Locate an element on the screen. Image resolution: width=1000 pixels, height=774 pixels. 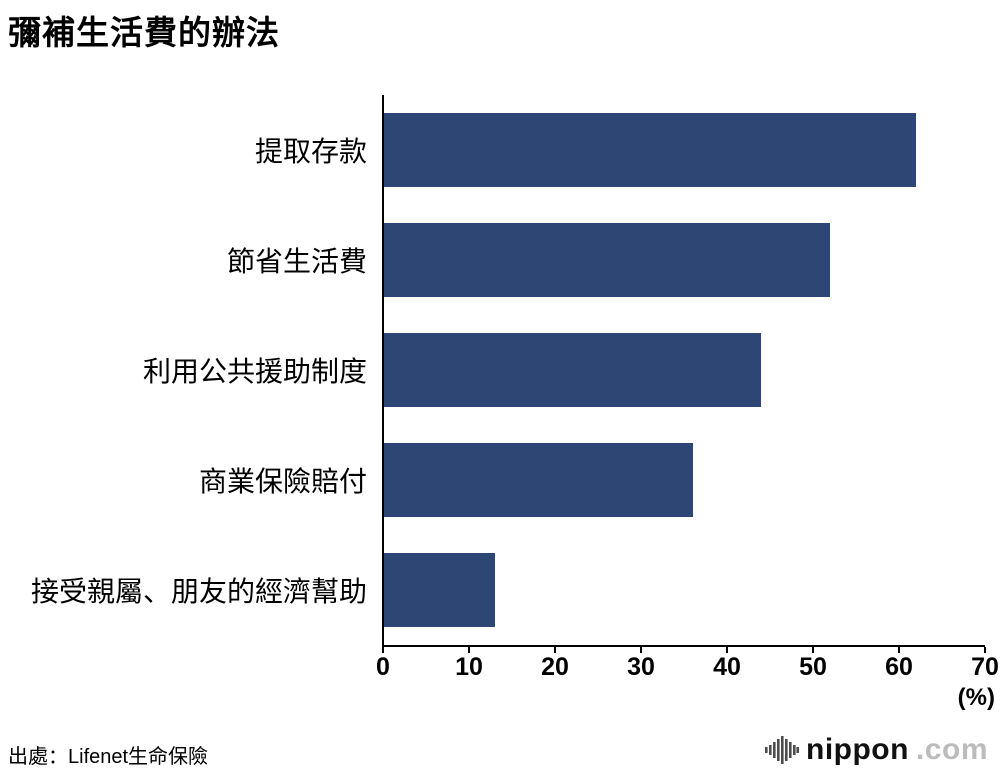
x-axis-ticks is located at coordinates (684, 650).